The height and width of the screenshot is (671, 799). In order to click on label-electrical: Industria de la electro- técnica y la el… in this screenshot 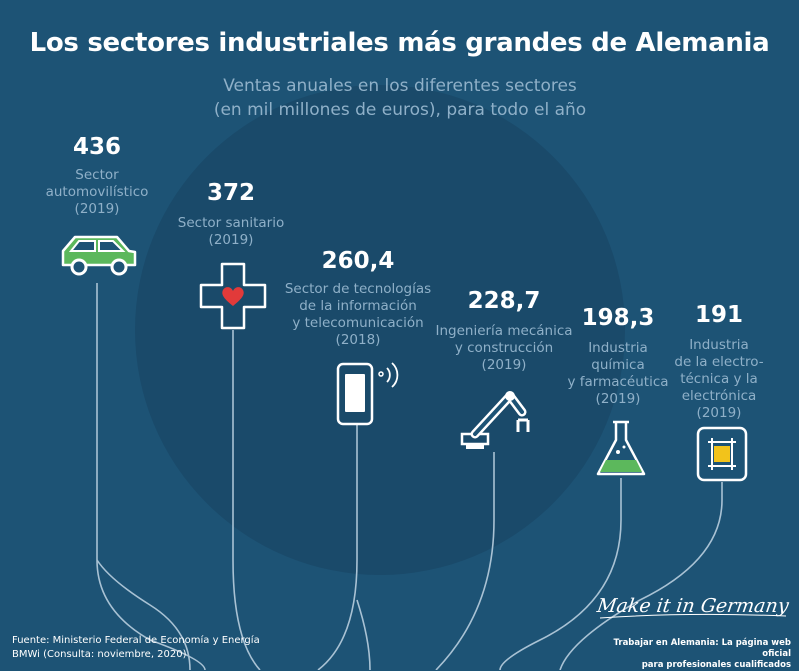, I will do `click(719, 379)`.